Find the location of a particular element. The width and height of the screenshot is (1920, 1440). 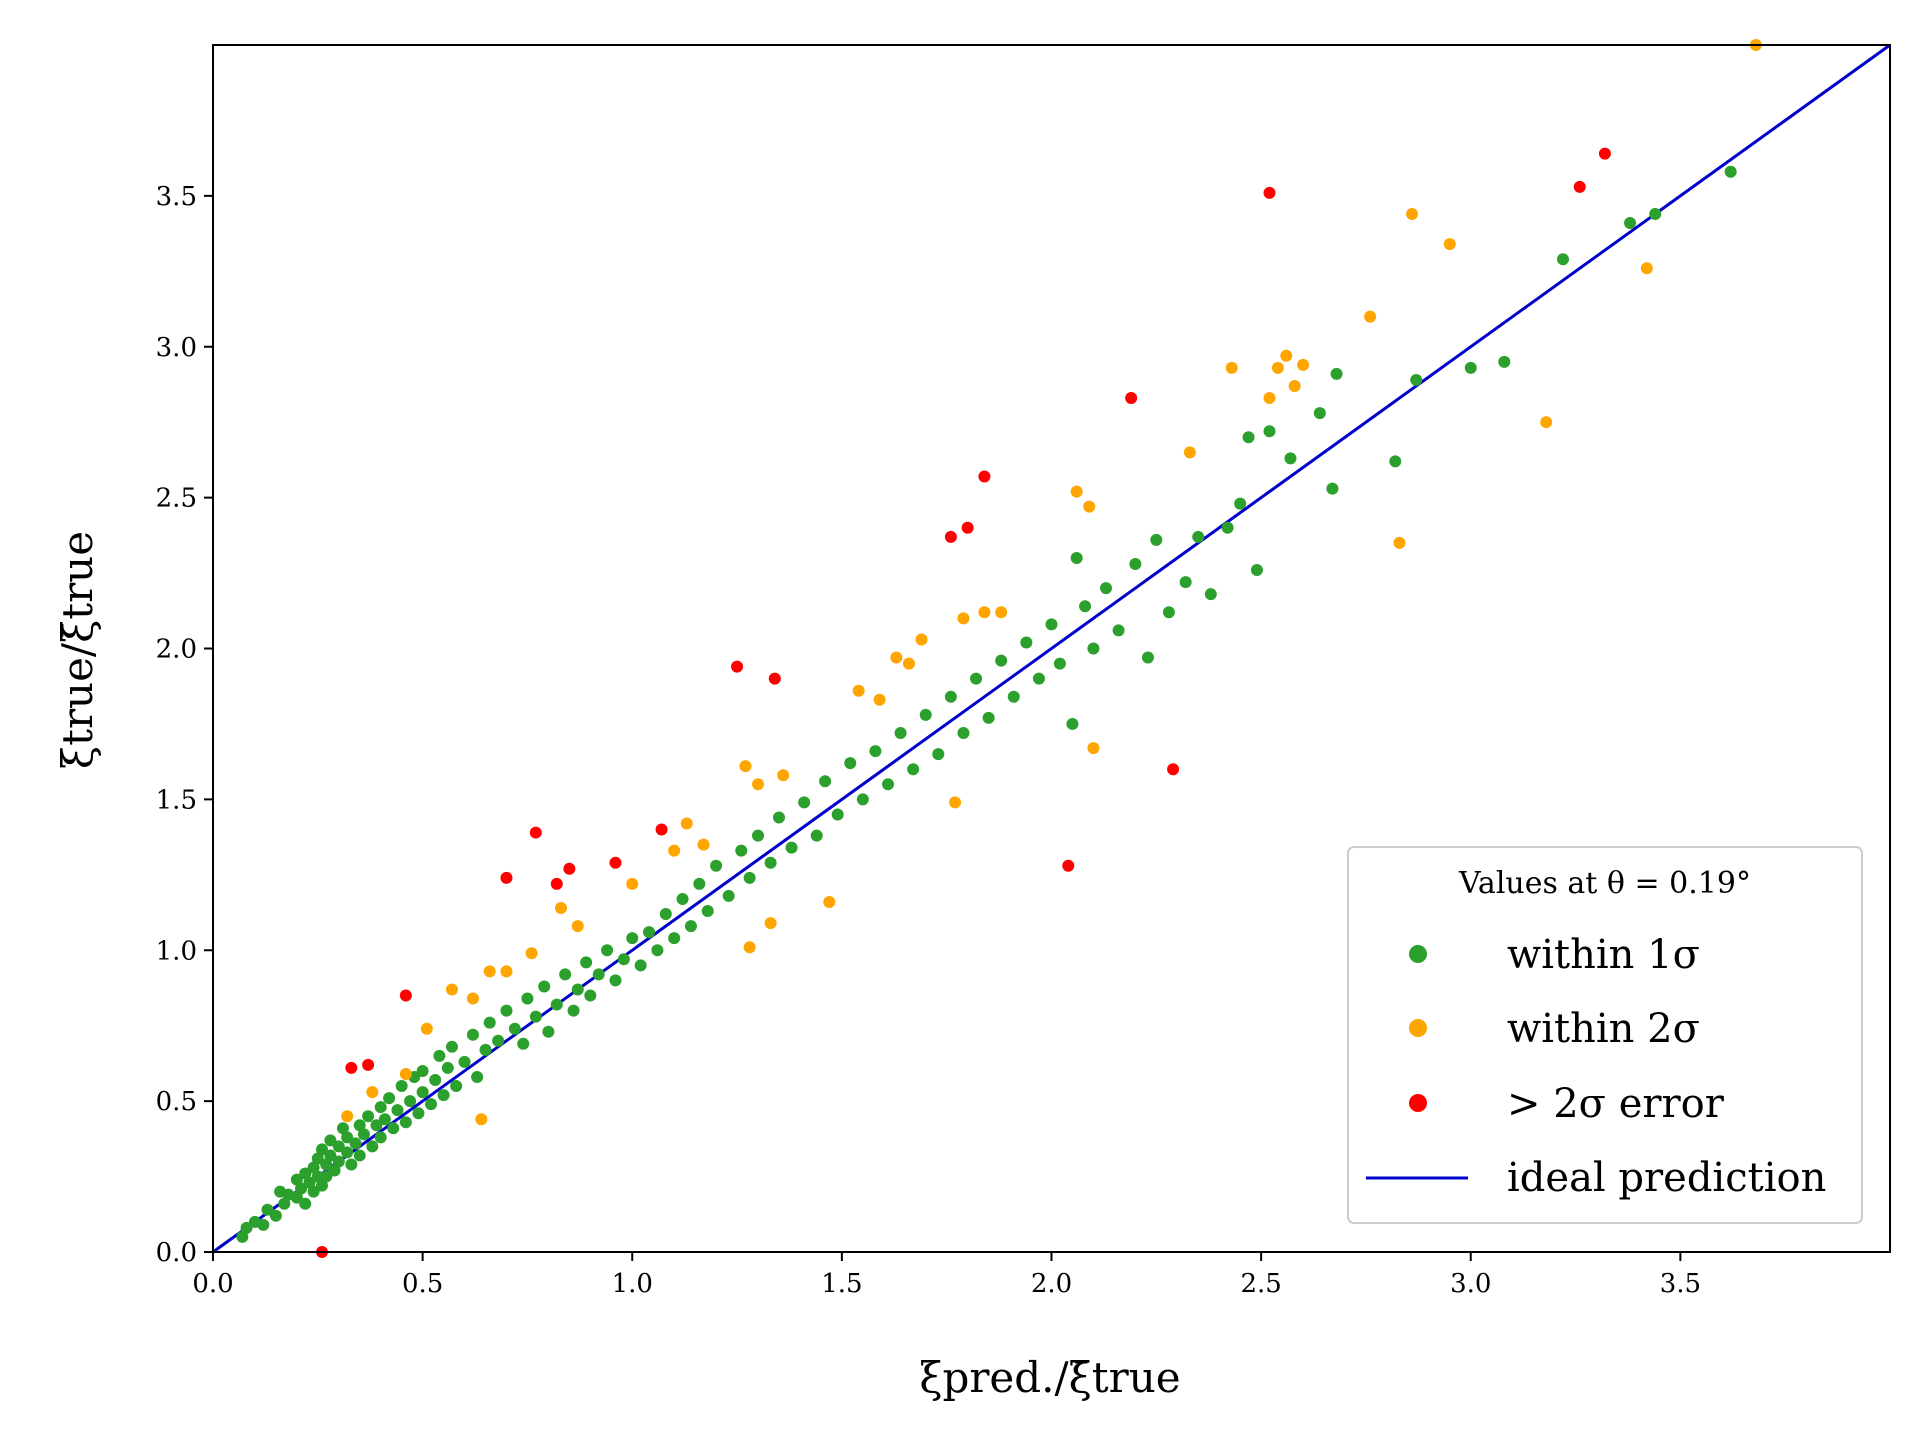

x-tick-label: 1.0 is located at coordinates (632, 1284).